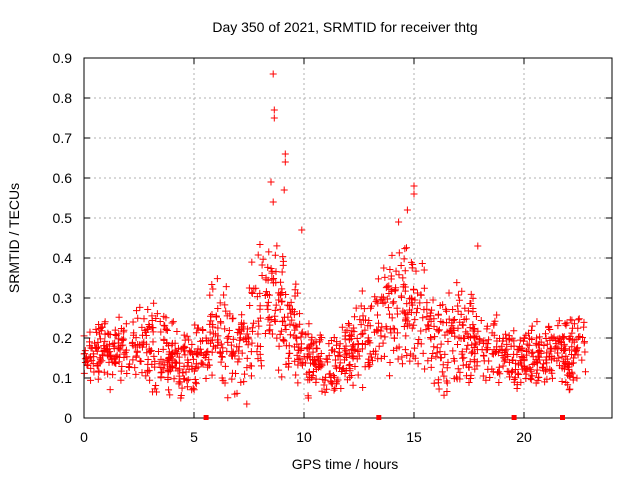 The width and height of the screenshot is (640, 480). Describe the element at coordinates (63, 58) in the screenshot. I see `y-tick-label: 0.9` at that location.